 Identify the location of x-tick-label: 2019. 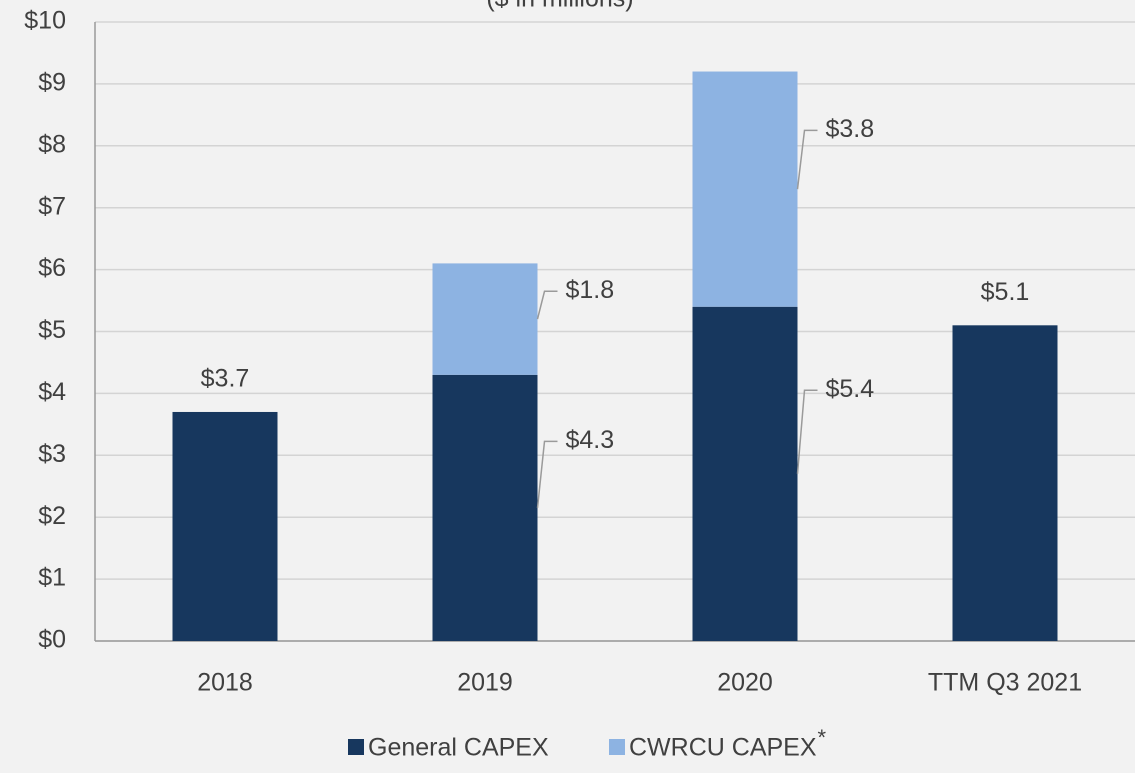
(485, 683).